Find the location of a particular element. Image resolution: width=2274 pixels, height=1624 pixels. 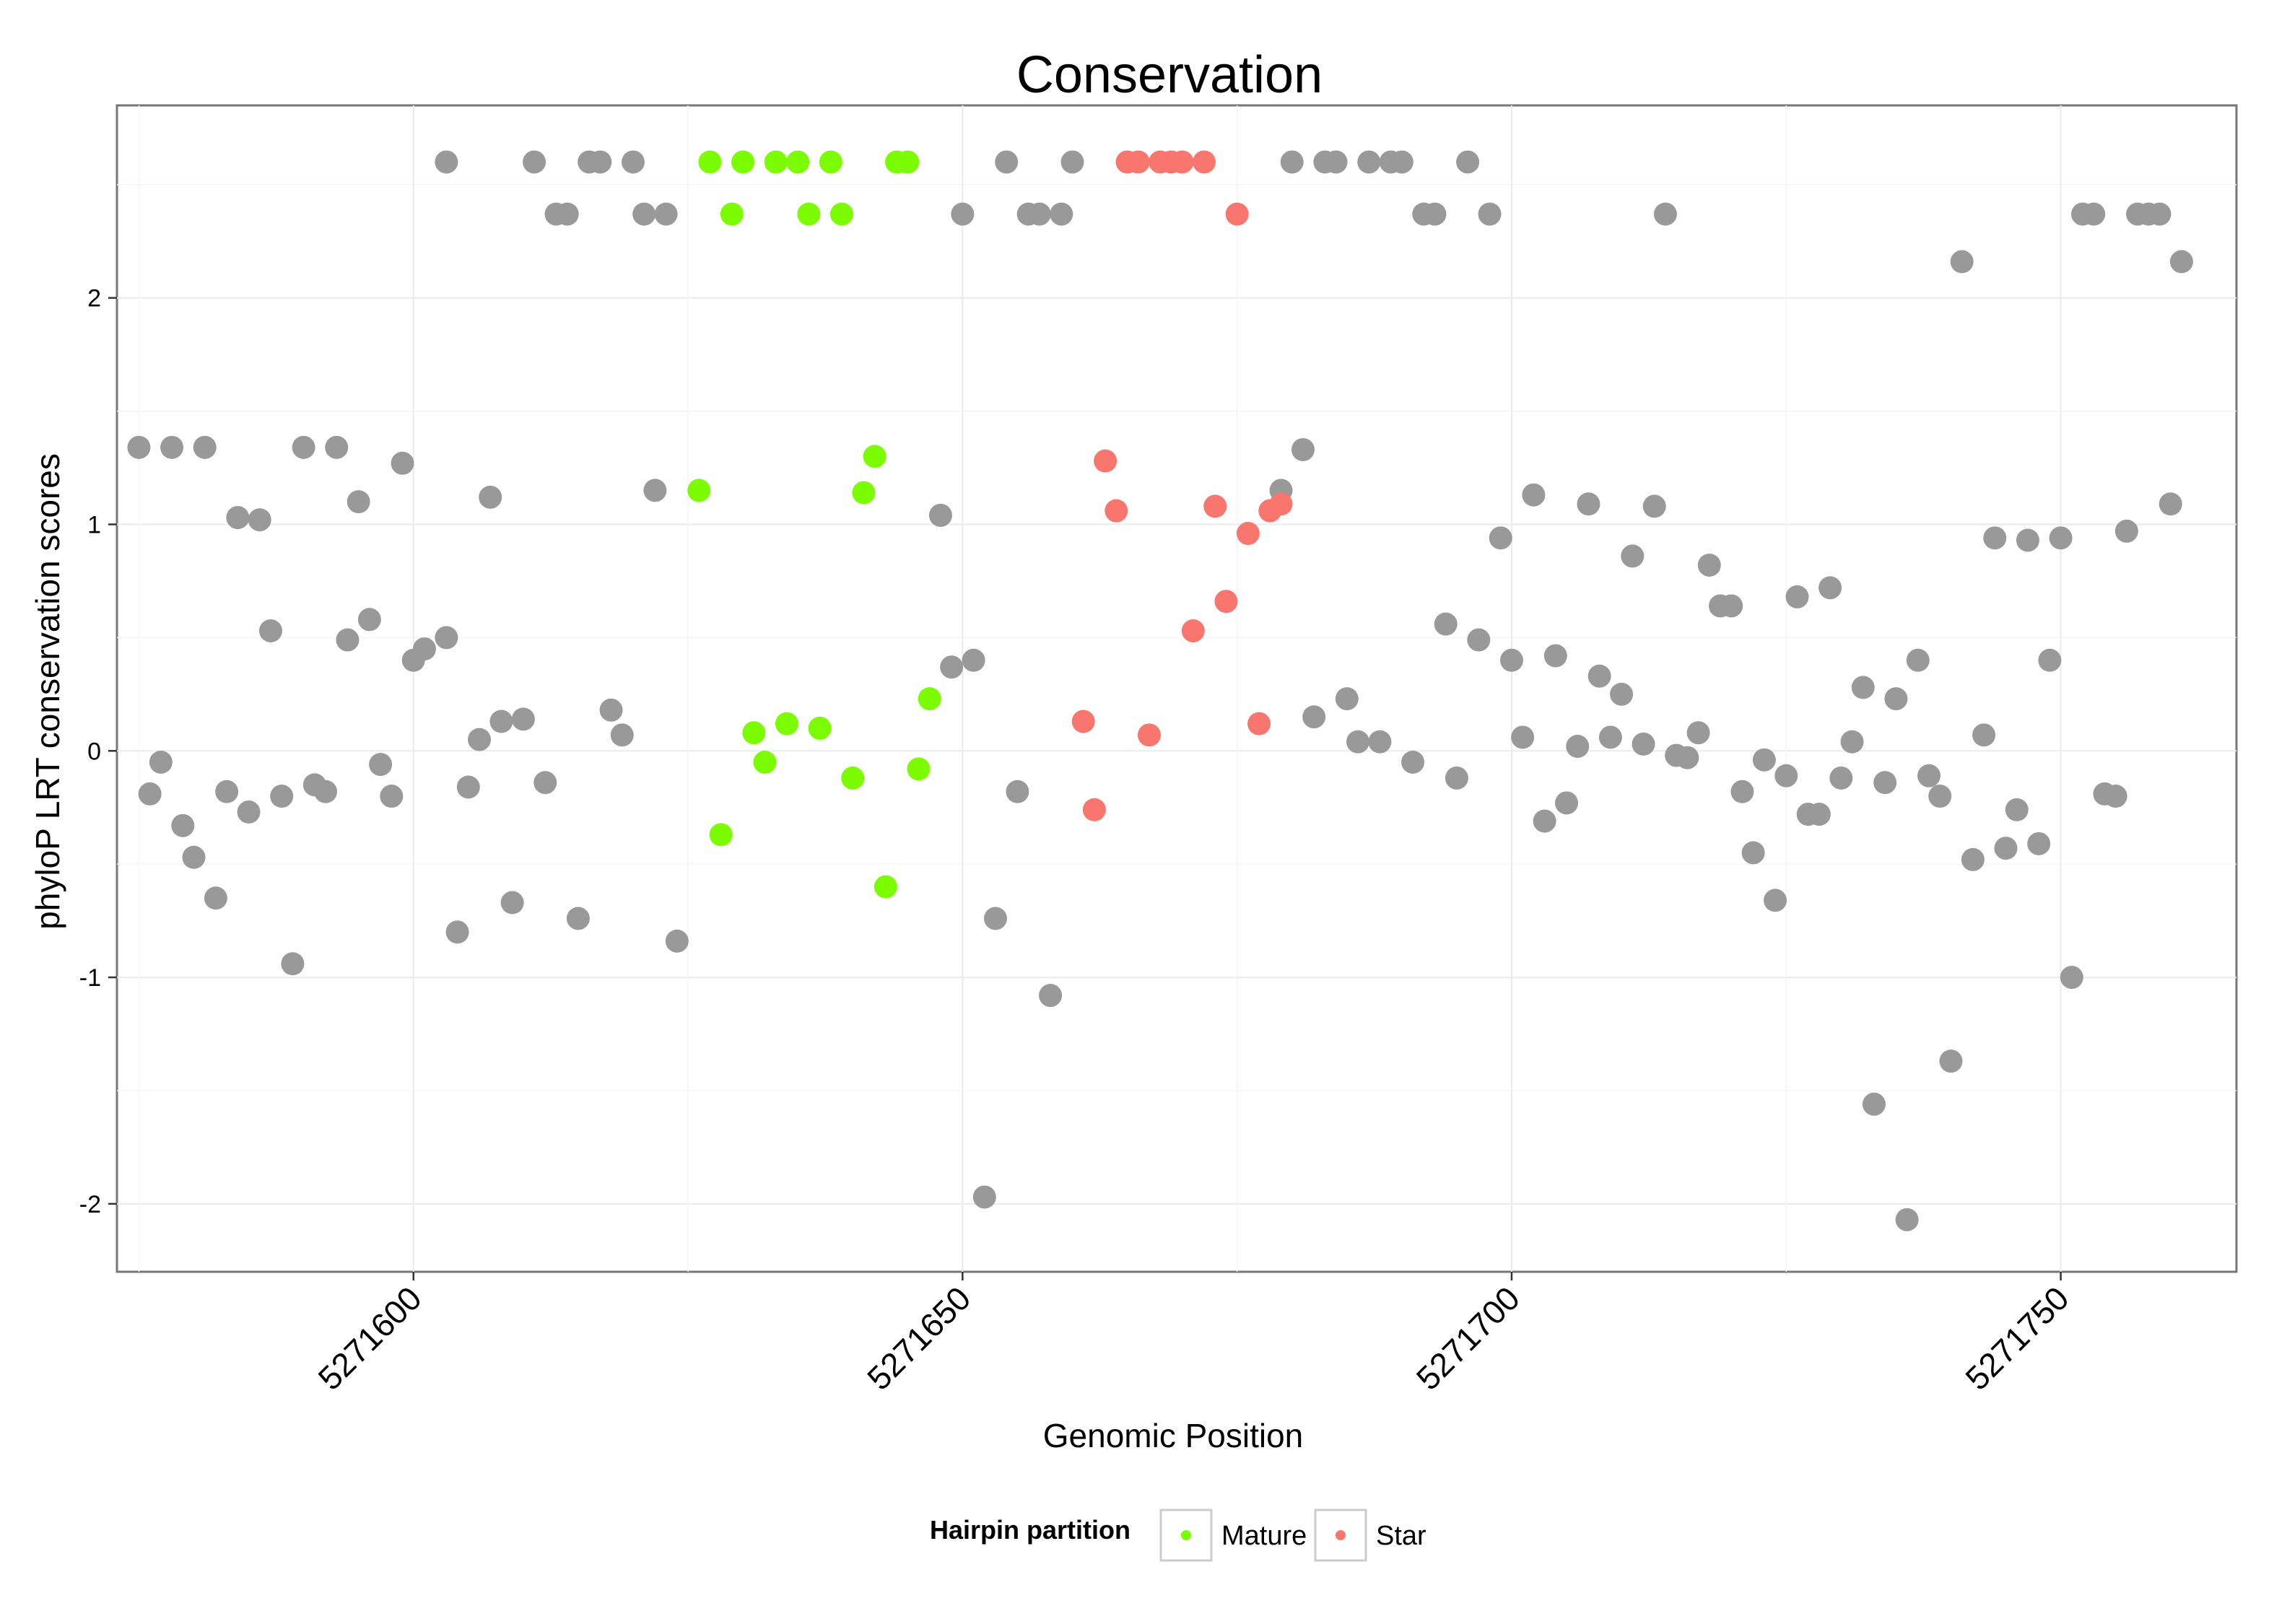

legend-title: Hairpin partition is located at coordinates (1031, 1530).